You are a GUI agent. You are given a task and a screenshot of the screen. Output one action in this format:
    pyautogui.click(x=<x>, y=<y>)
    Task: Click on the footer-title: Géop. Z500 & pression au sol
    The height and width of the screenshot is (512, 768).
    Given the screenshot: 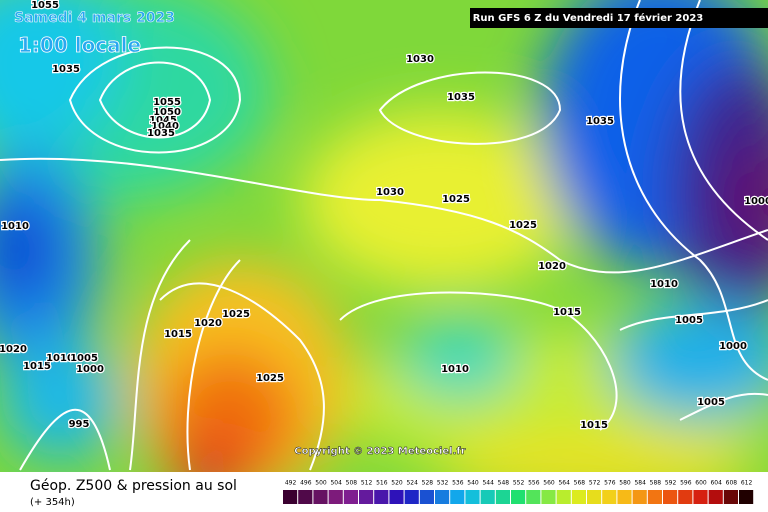 What is the action you would take?
    pyautogui.click(x=133, y=486)
    